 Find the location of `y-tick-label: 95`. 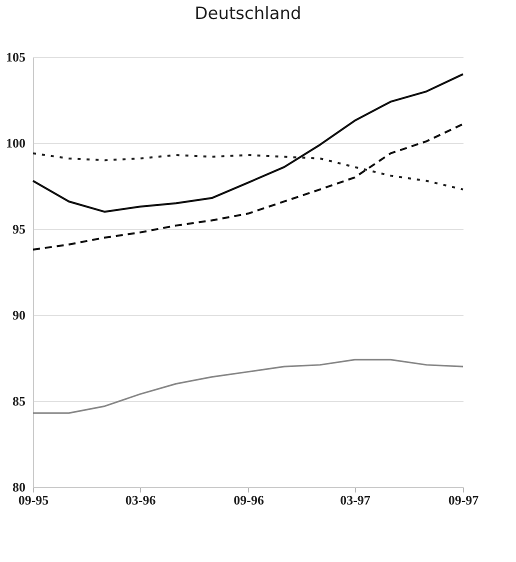

y-tick-label: 95 is located at coordinates (19, 229).